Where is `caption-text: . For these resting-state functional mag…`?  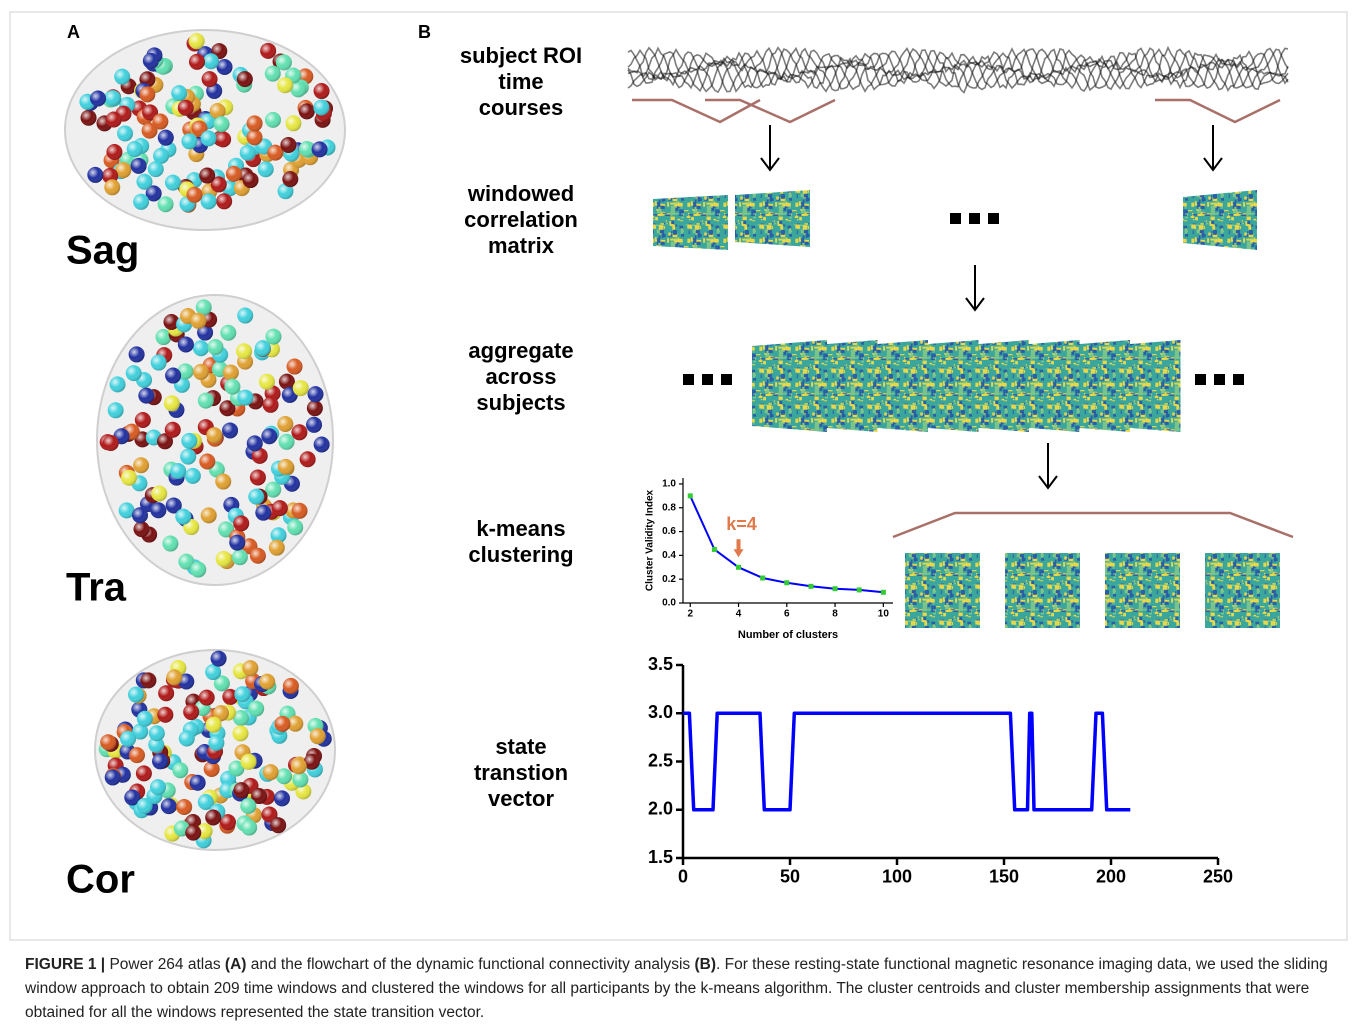 caption-text: . For these resting-state functional mag… is located at coordinates (676, 988).